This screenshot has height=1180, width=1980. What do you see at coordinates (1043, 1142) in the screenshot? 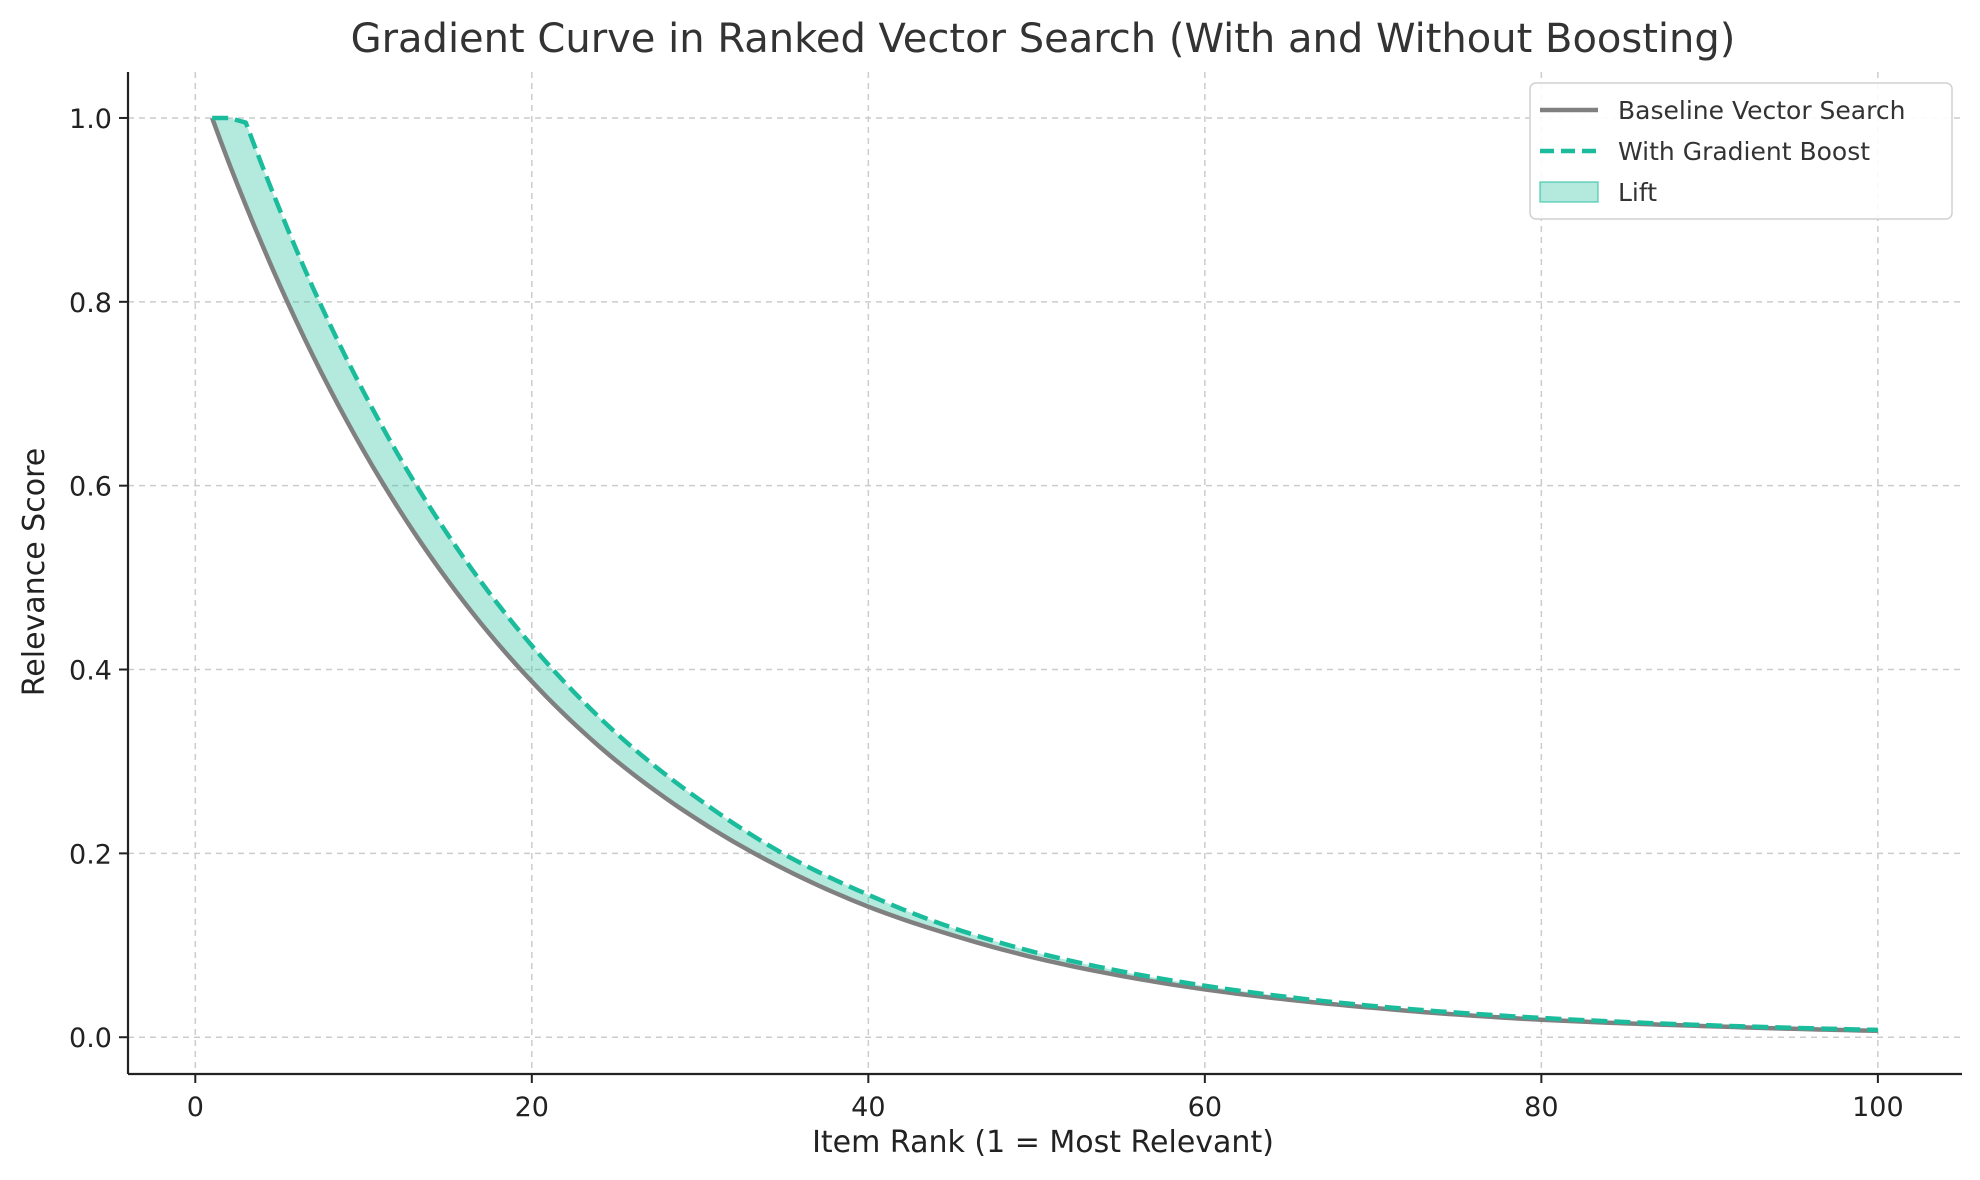
I see `x-axis-label: Item Rank (1 = Most Relevant)` at bounding box center [1043, 1142].